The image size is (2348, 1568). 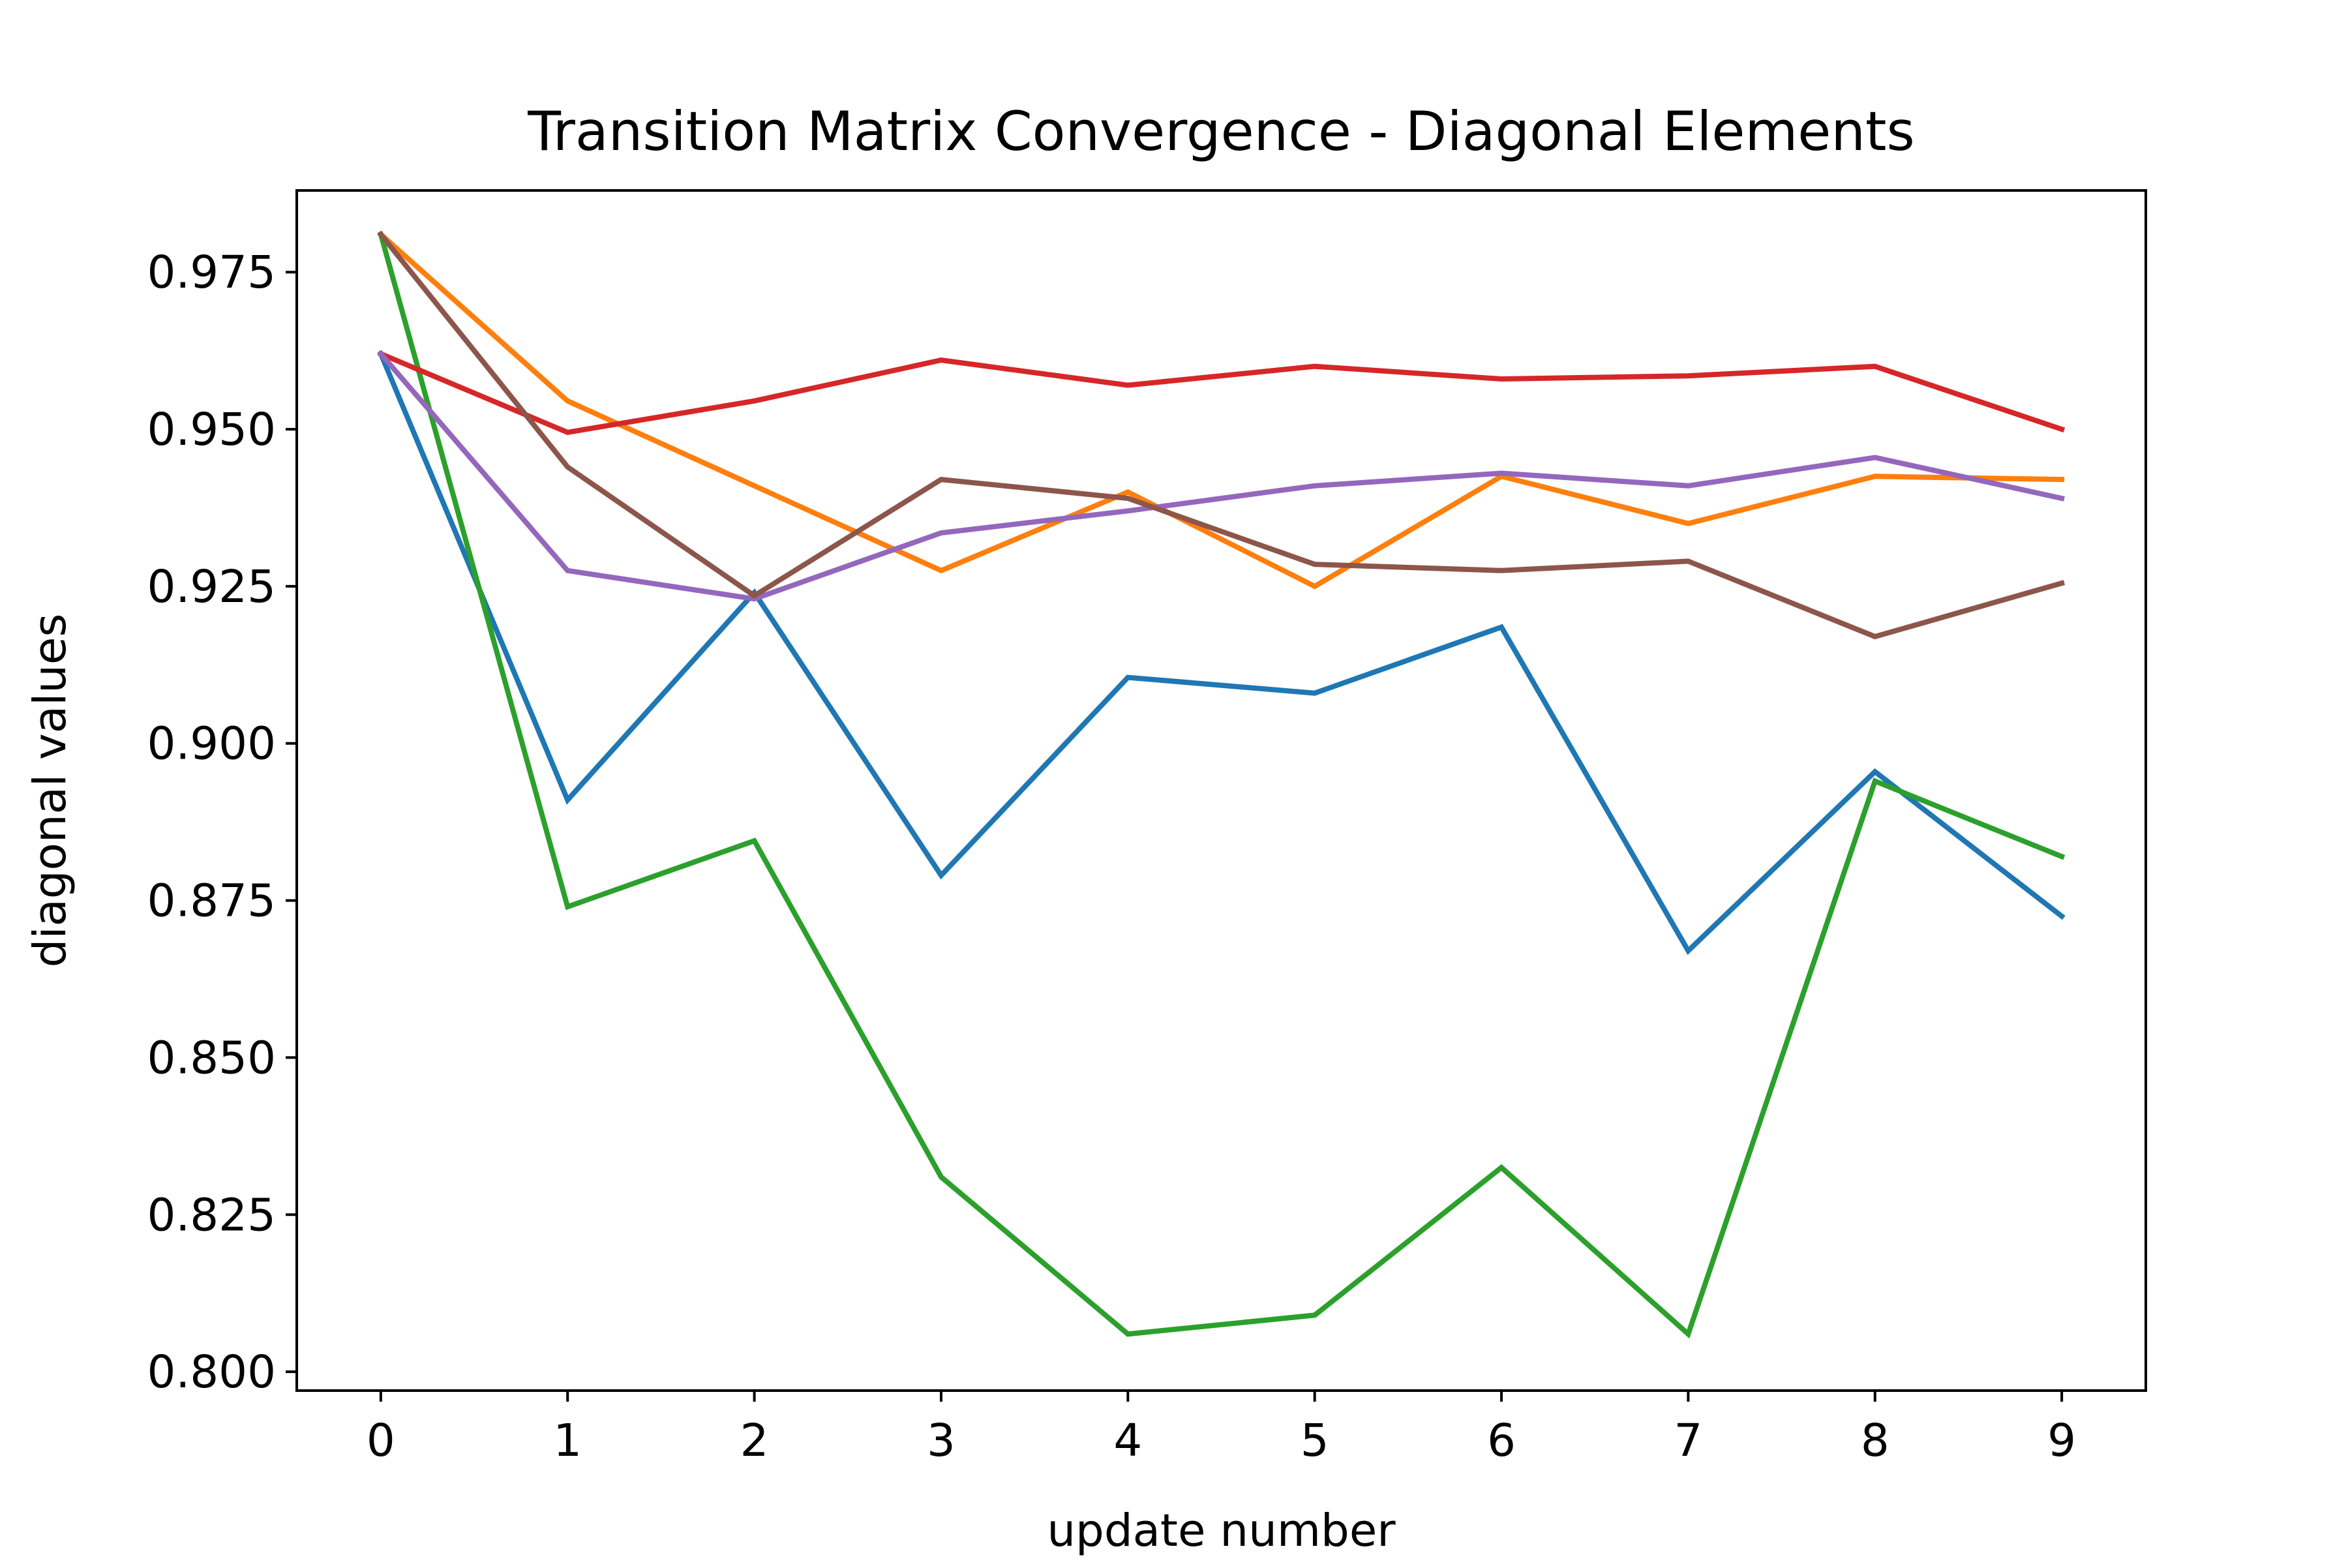 I want to click on x-tick-label: 0, so click(x=381, y=1441).